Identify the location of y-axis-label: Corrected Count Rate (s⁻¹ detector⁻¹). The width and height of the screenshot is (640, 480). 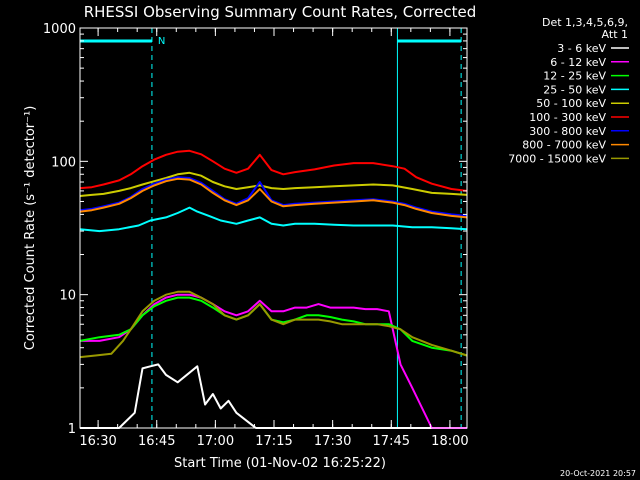
(30, 228).